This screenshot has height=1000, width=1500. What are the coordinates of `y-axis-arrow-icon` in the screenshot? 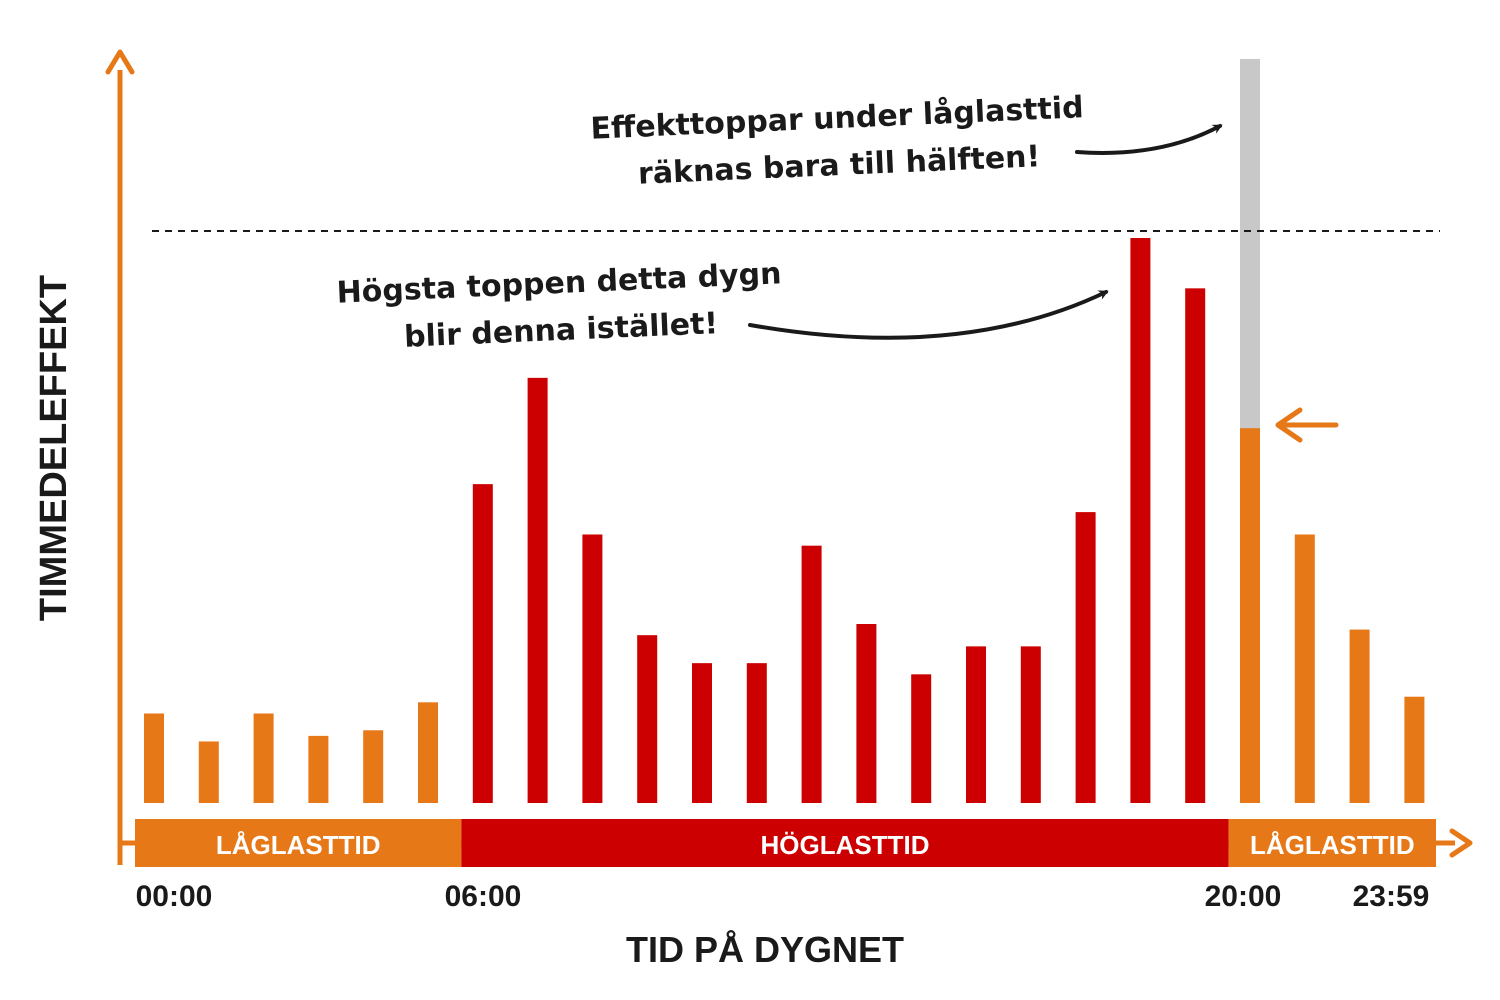 It's located at (120, 62).